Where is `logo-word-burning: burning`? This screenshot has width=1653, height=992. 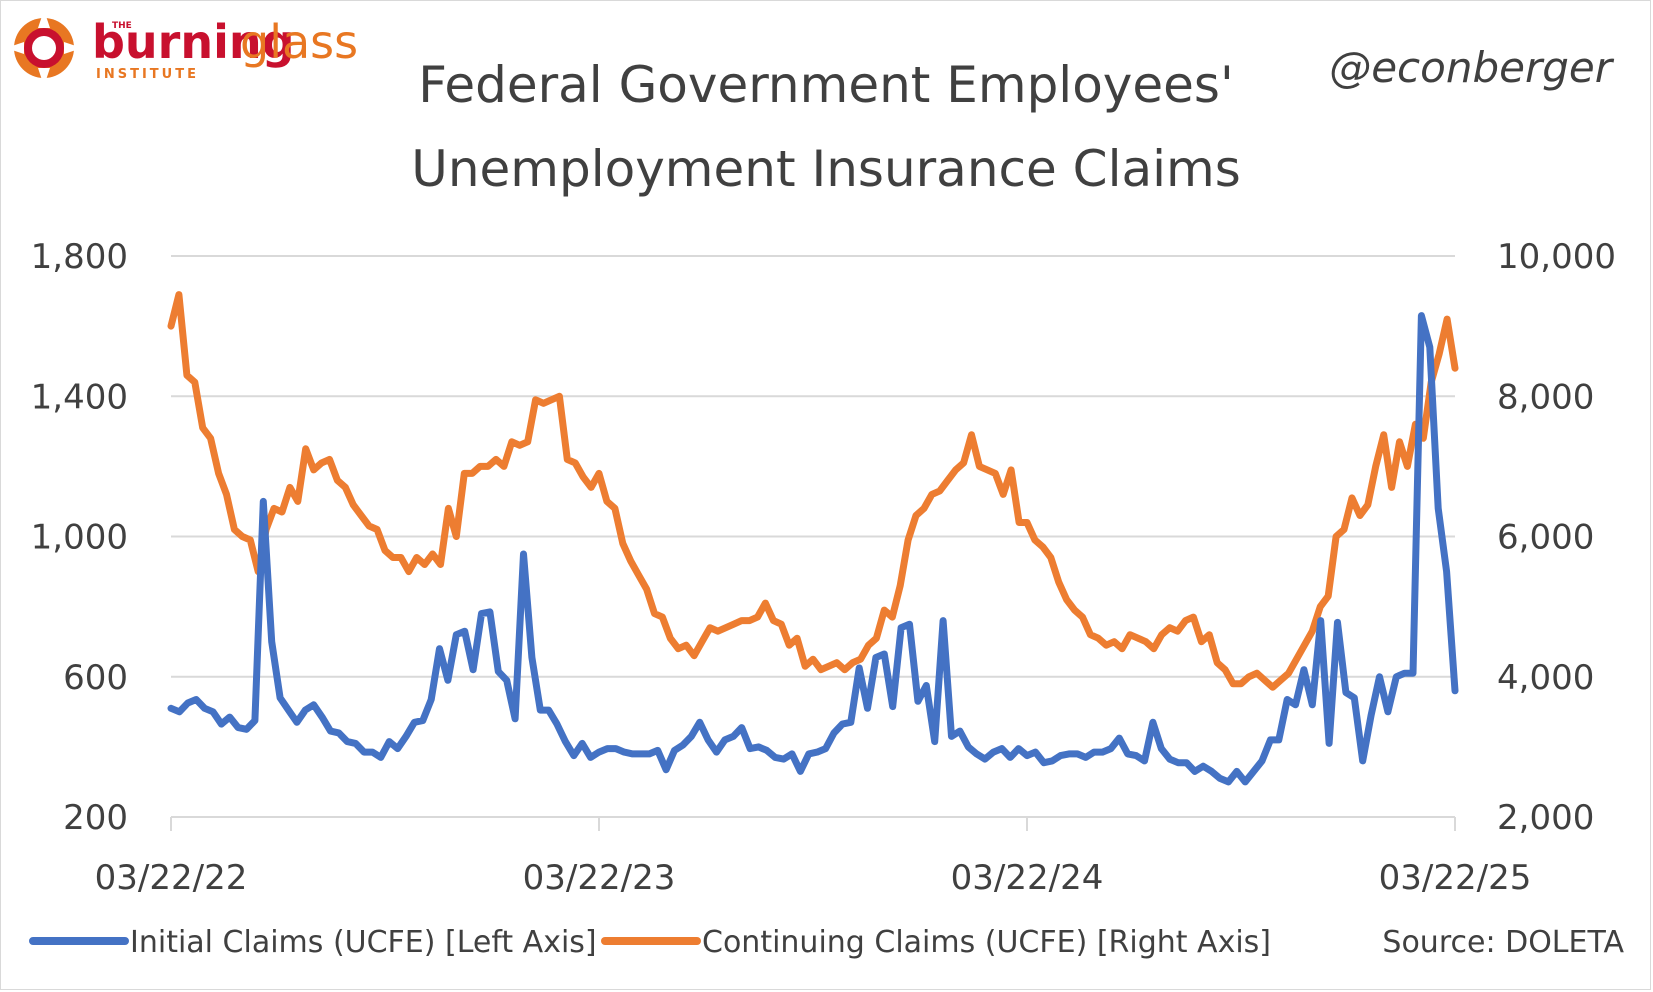 logo-word-burning: burning is located at coordinates (193, 42).